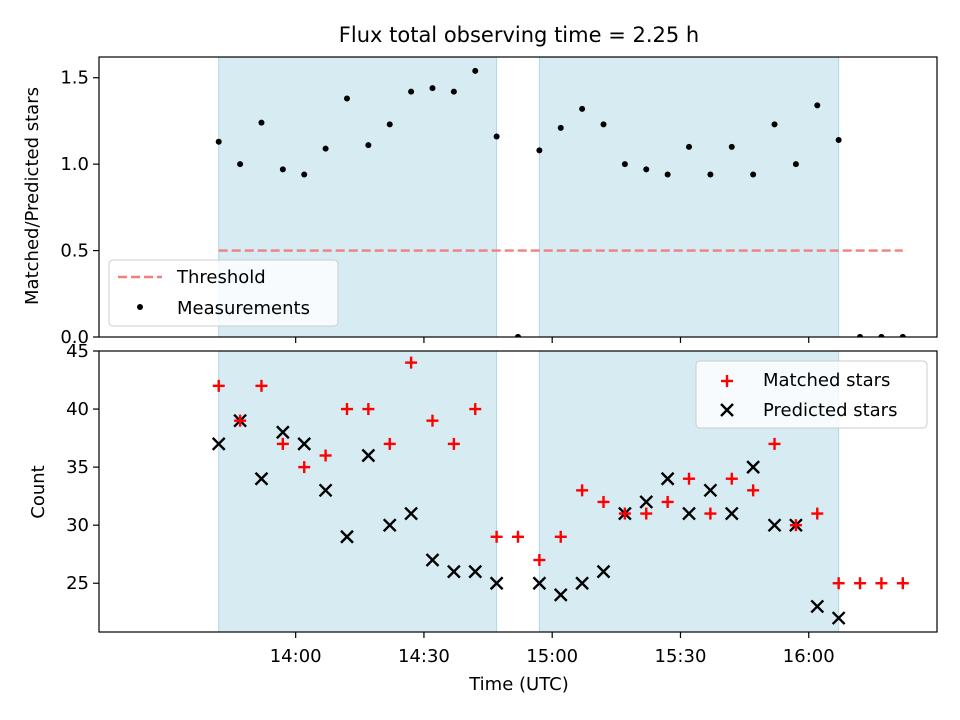 This screenshot has height=720, width=960. What do you see at coordinates (826, 380) in the screenshot?
I see `legend-matched-label: Matched stars` at bounding box center [826, 380].